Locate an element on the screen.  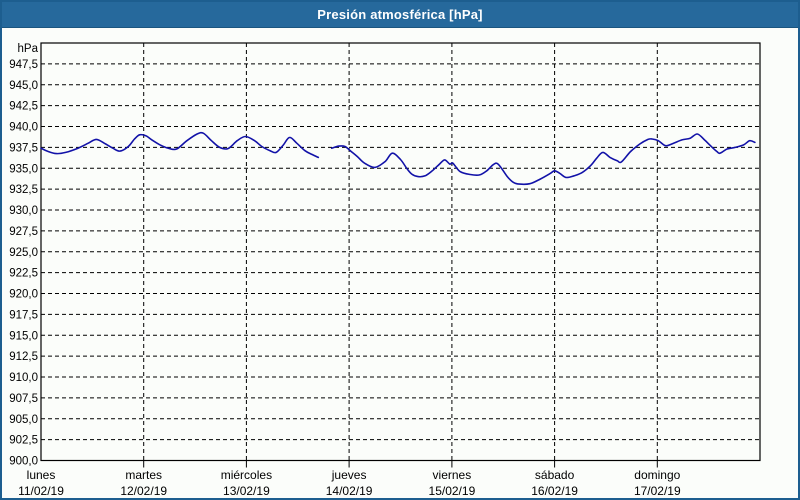
y-tick-label: 945,0 is located at coordinates (23, 86).